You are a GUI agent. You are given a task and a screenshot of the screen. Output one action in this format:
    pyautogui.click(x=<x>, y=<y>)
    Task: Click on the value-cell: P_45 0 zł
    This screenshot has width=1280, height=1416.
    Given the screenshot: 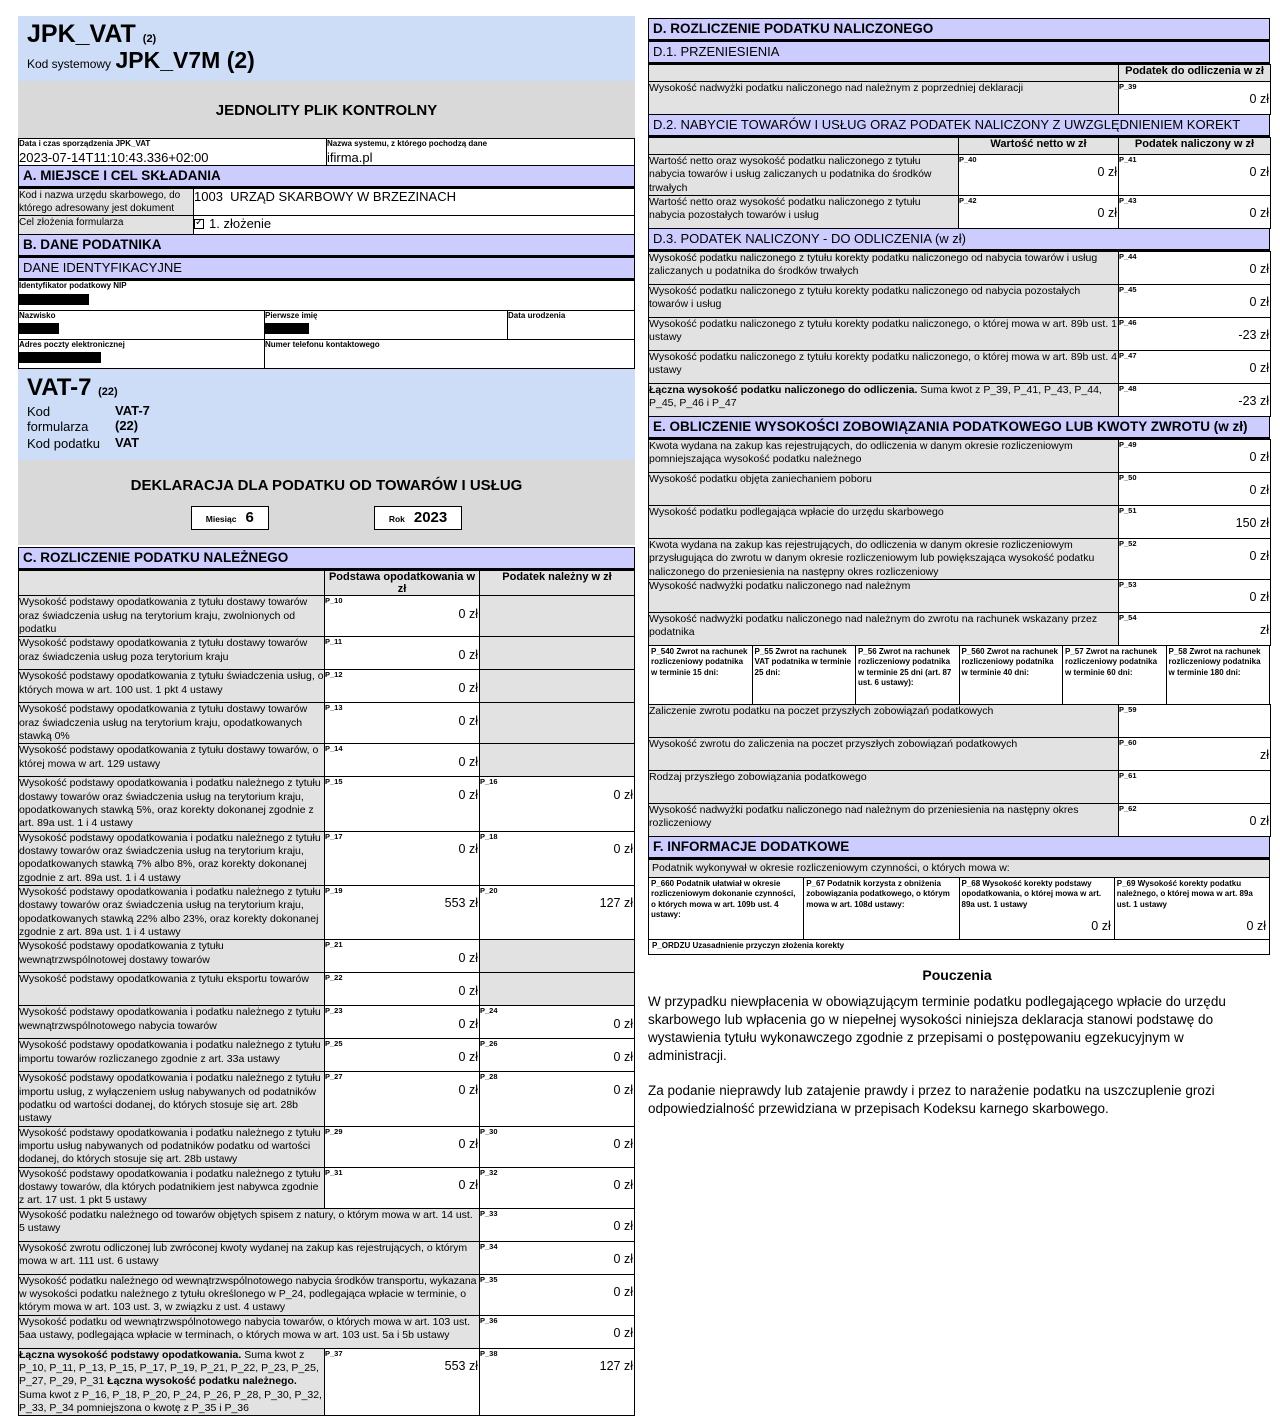 What is the action you would take?
    pyautogui.click(x=1194, y=300)
    